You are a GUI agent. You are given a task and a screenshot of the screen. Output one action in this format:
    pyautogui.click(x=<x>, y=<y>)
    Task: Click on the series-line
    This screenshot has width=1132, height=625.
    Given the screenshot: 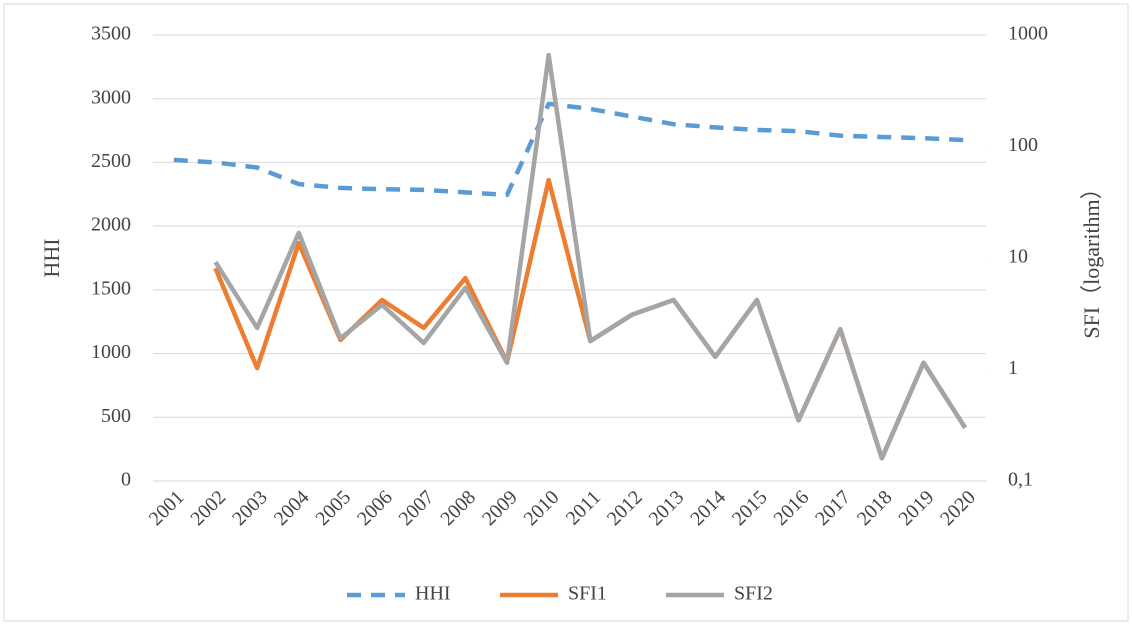 What is the action you would take?
    pyautogui.click(x=569, y=149)
    